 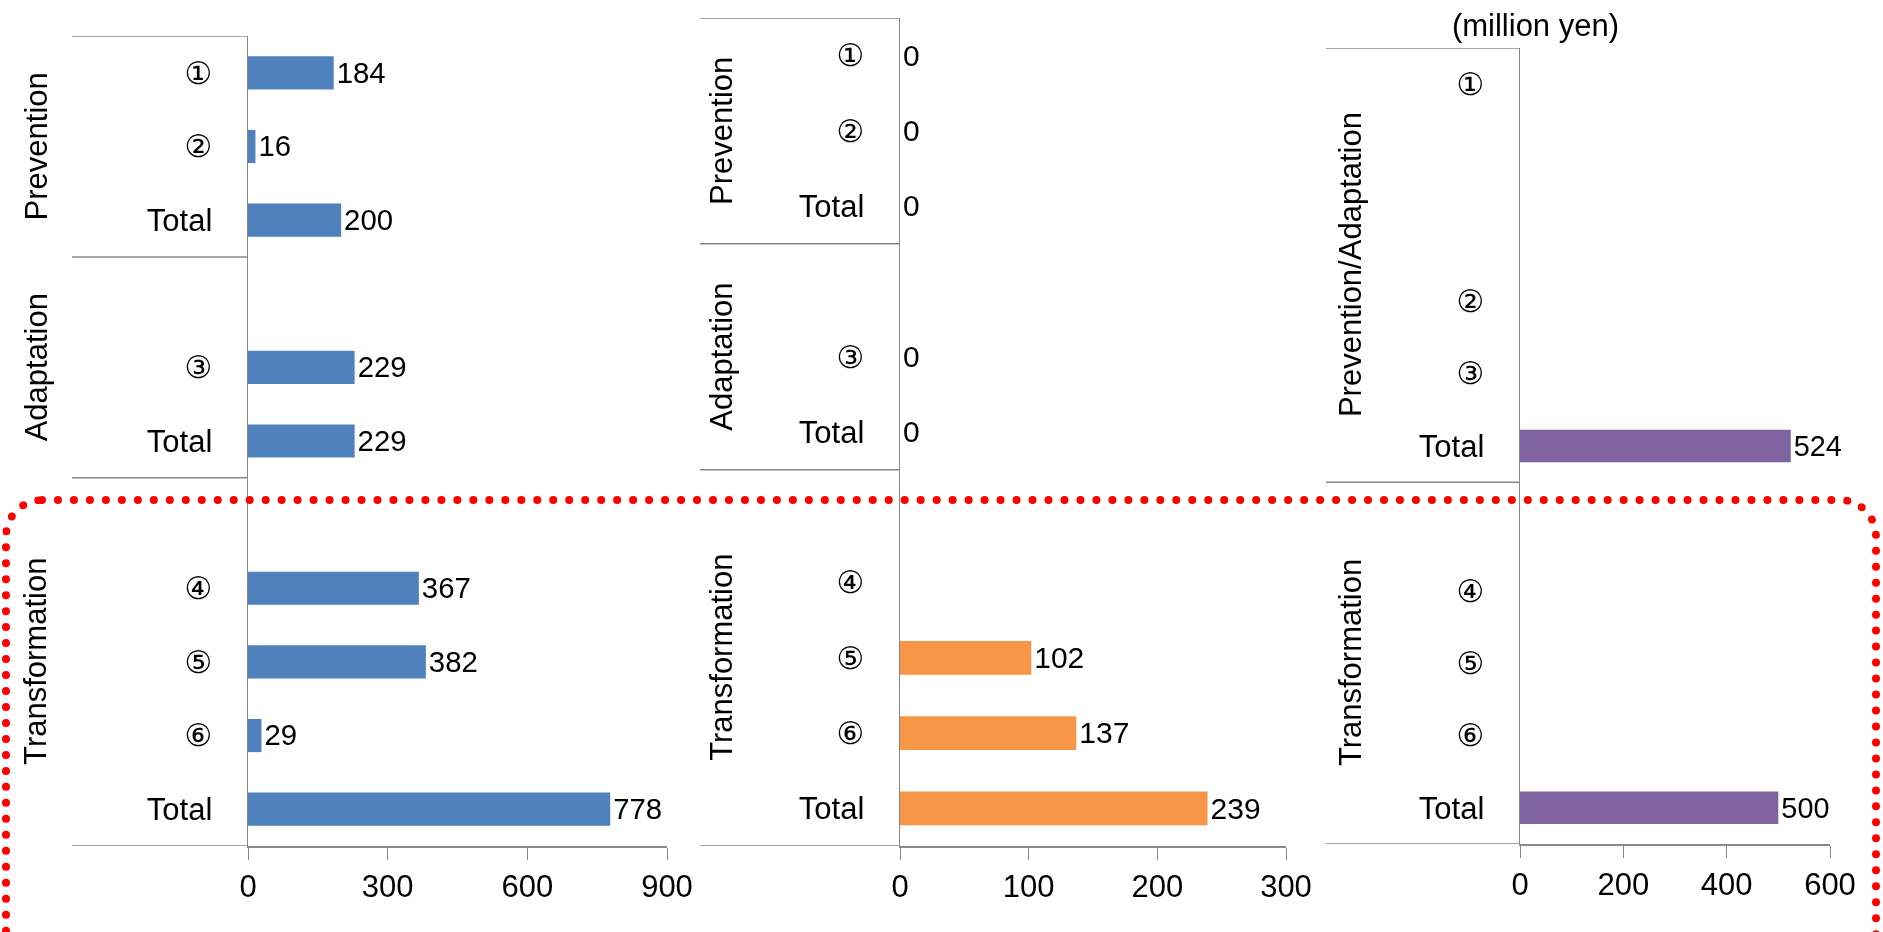 I want to click on chart-title: (million yen), so click(x=1535, y=25).